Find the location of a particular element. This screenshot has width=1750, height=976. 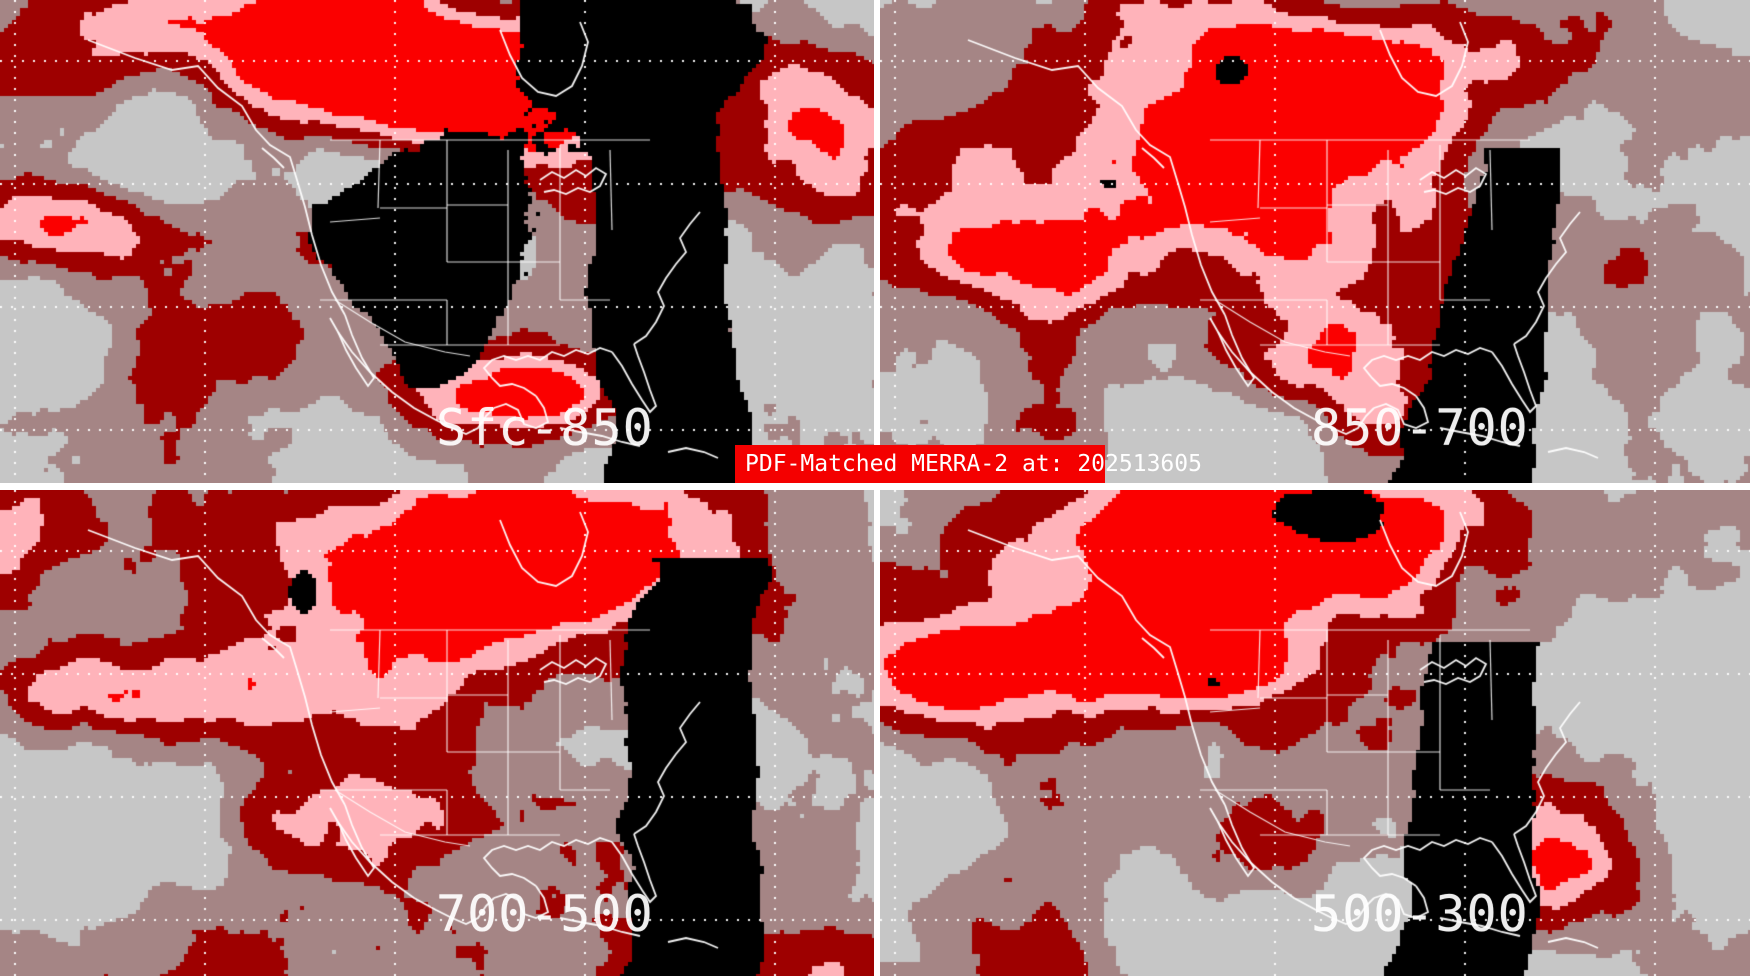

panel-label-500-300: 500-300 is located at coordinates (1420, 914).